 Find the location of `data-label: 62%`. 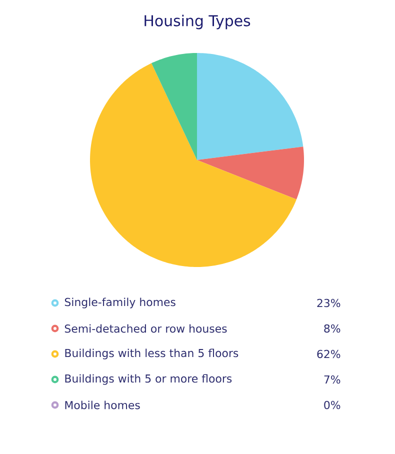

data-label: 62% is located at coordinates (328, 354).